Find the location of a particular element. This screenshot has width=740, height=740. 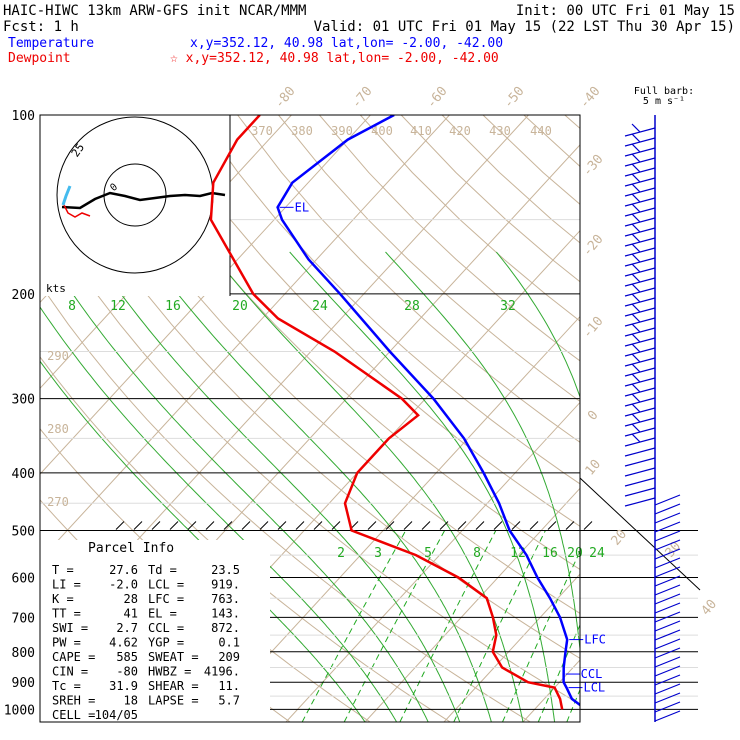

parcel-value: 0.1 is located at coordinates (229, 643).